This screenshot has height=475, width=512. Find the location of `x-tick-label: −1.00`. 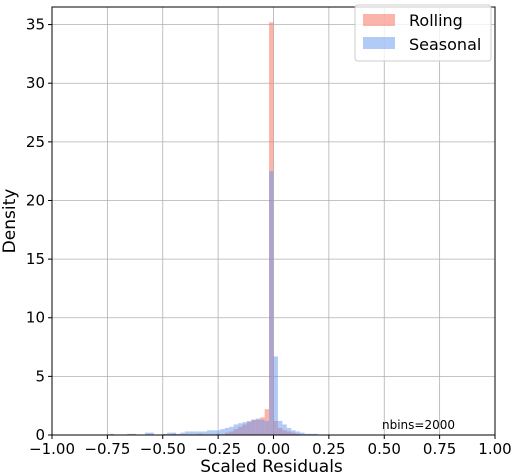

x-tick-label: −1.00 is located at coordinates (52, 449).